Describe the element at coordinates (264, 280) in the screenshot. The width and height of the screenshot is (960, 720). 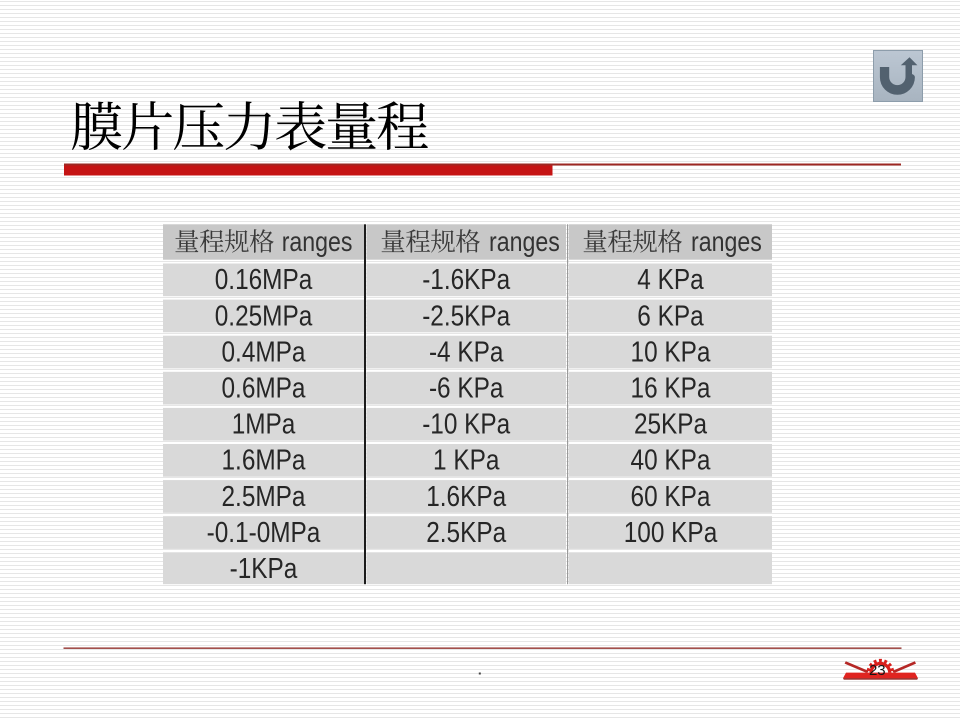
I see `svg-text: 0.16MPa` at that location.